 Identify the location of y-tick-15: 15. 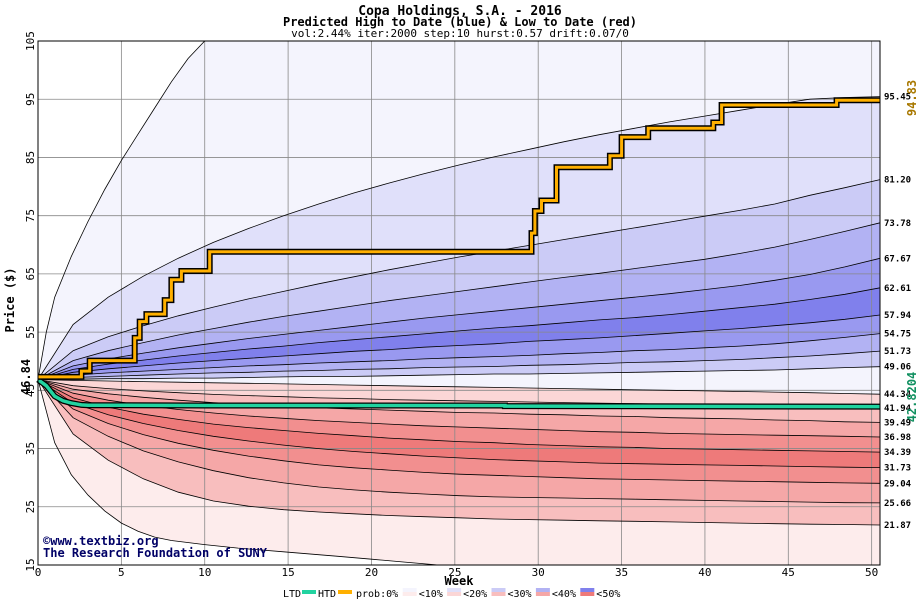
(30, 564).